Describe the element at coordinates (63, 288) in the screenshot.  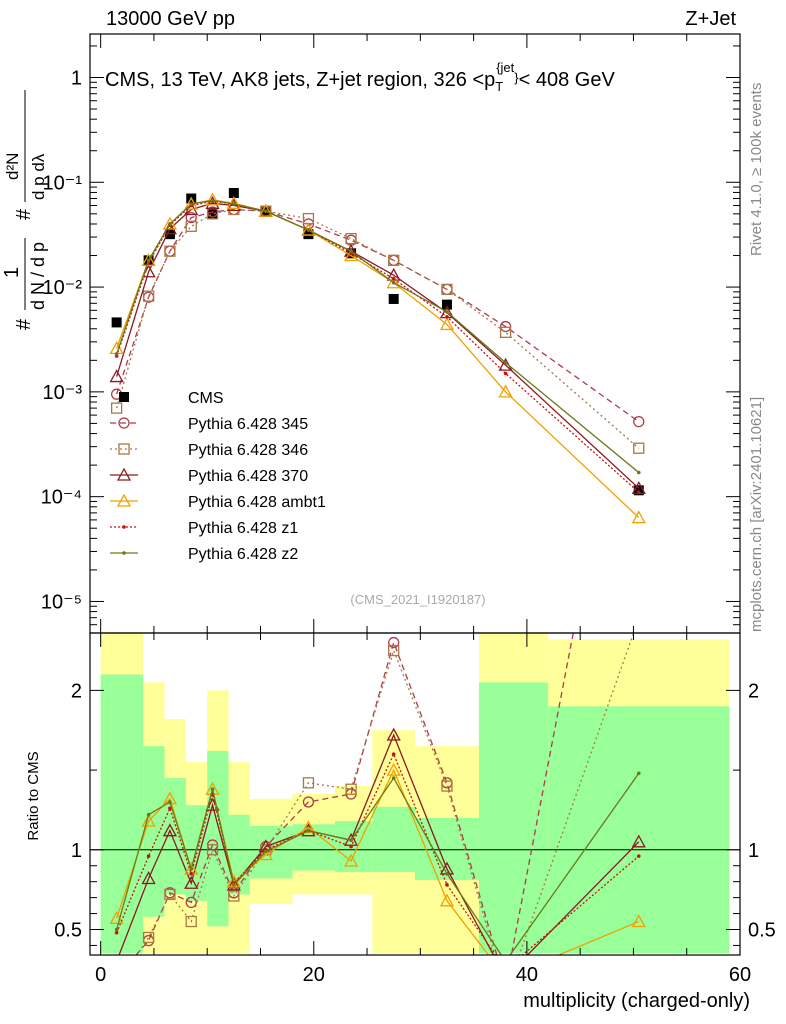
I see `y-tick-label: 10⁻²` at that location.